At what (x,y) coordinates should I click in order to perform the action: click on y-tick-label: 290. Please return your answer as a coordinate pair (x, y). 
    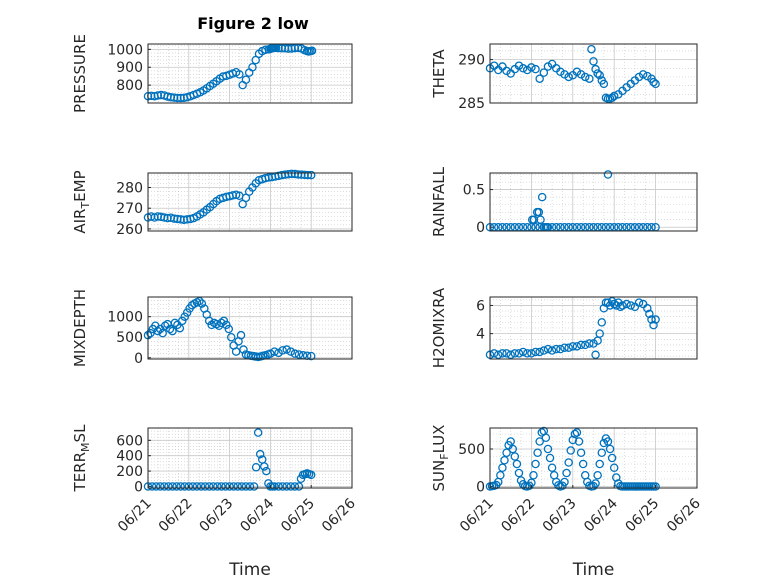
    Looking at the image, I should click on (471, 61).